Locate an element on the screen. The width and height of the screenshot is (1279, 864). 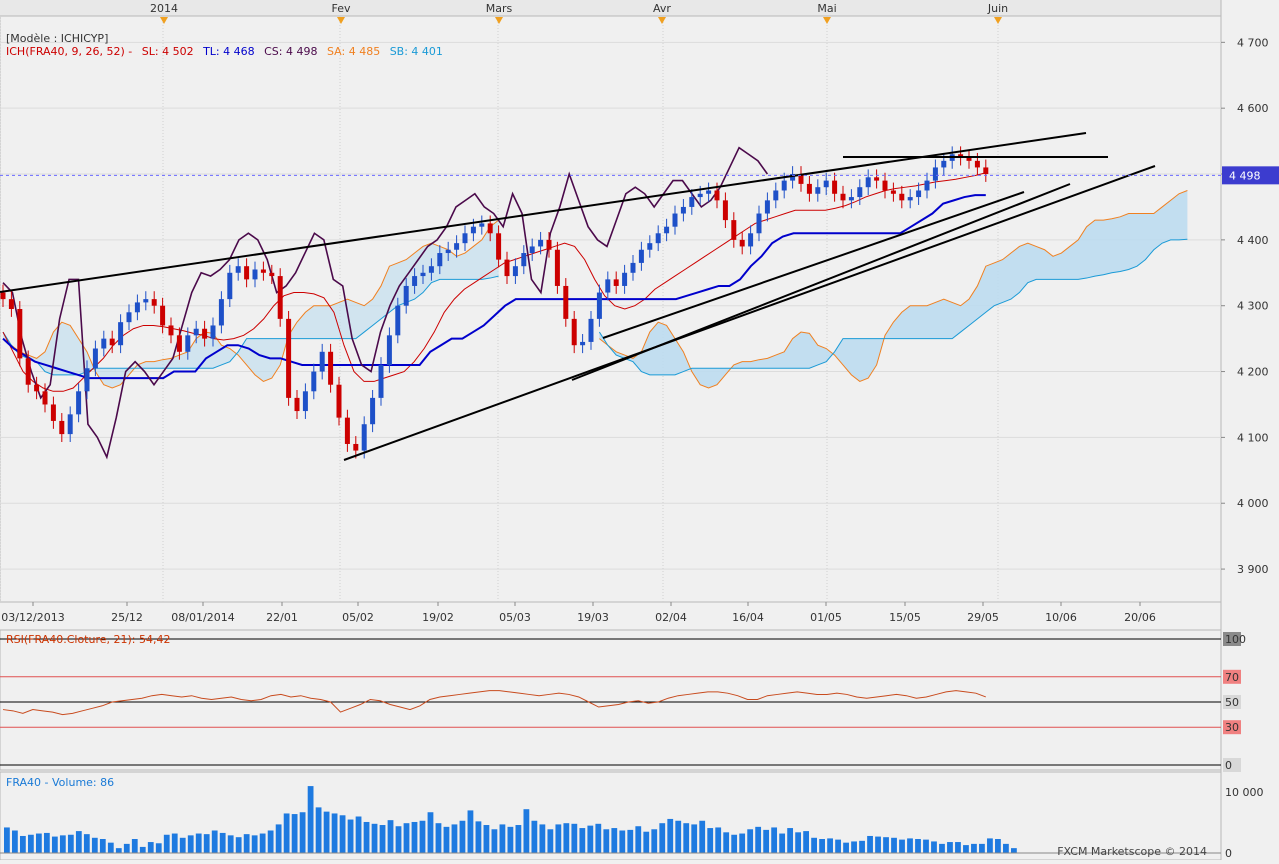
volume-title: FRA40 - Volume: 86 is located at coordinates (60, 782).